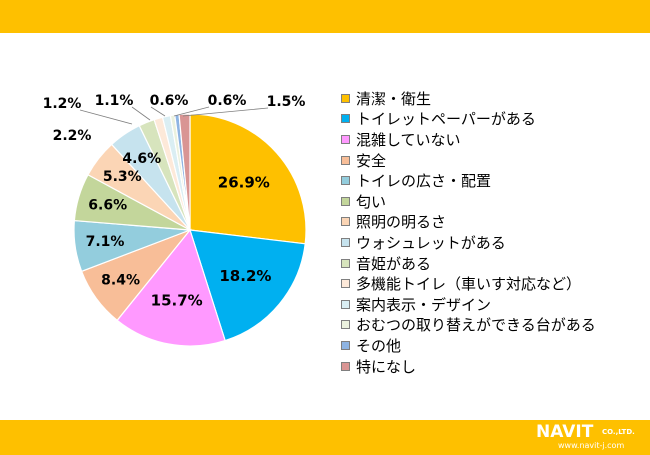 The width and height of the screenshot is (650, 455). What do you see at coordinates (62, 104) in the screenshot?
I see `slice-value-label: 1.2%` at bounding box center [62, 104].